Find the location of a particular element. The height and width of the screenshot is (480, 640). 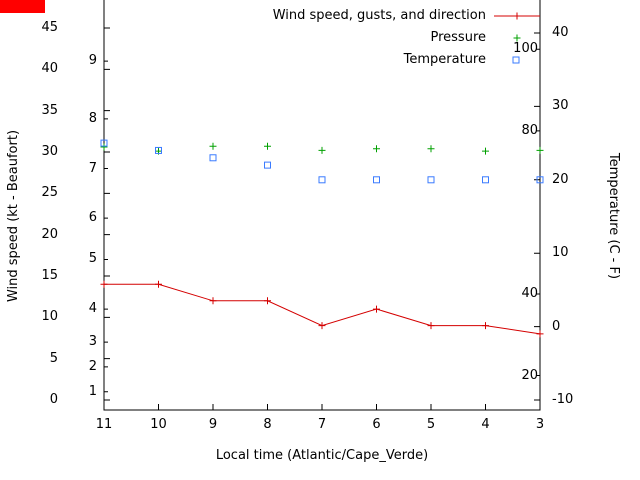

fahrenheit-tick-label: 40 is located at coordinates (529, 293).